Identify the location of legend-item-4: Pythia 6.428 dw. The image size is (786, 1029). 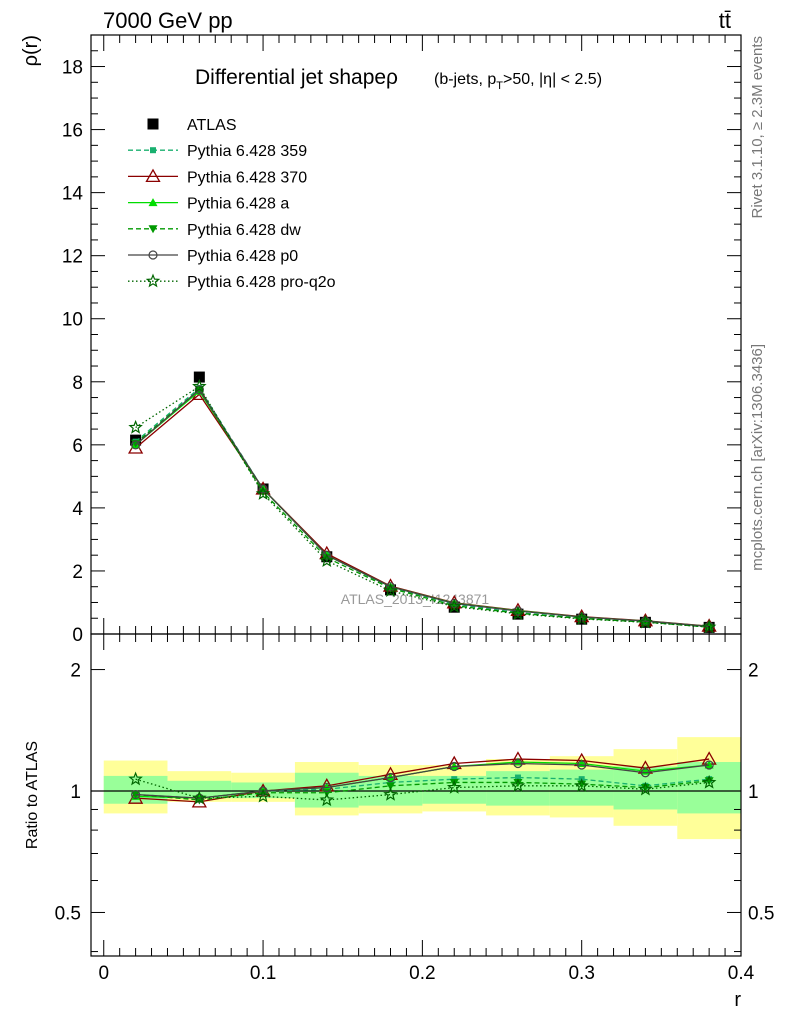
(214, 230).